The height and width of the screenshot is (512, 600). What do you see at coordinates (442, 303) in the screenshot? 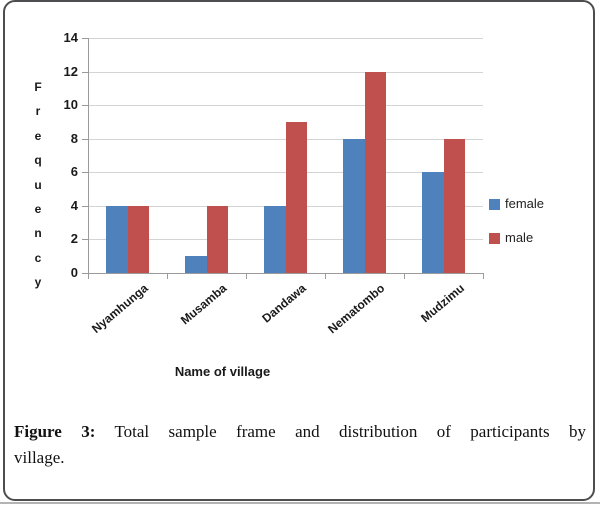
I see `x-category-label: Mudzimu` at bounding box center [442, 303].